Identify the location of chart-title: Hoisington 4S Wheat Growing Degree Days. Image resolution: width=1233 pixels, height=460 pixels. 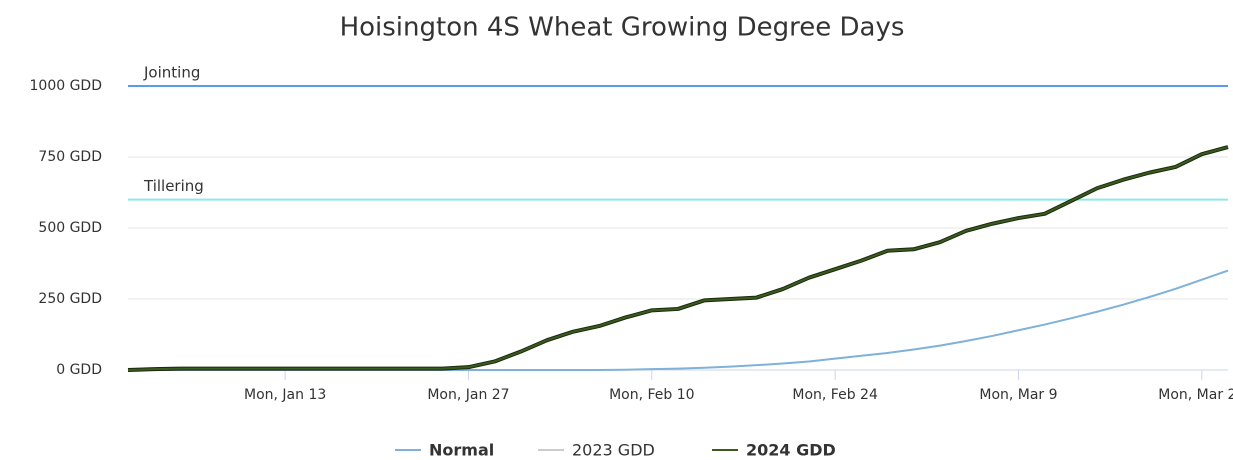
(622, 28).